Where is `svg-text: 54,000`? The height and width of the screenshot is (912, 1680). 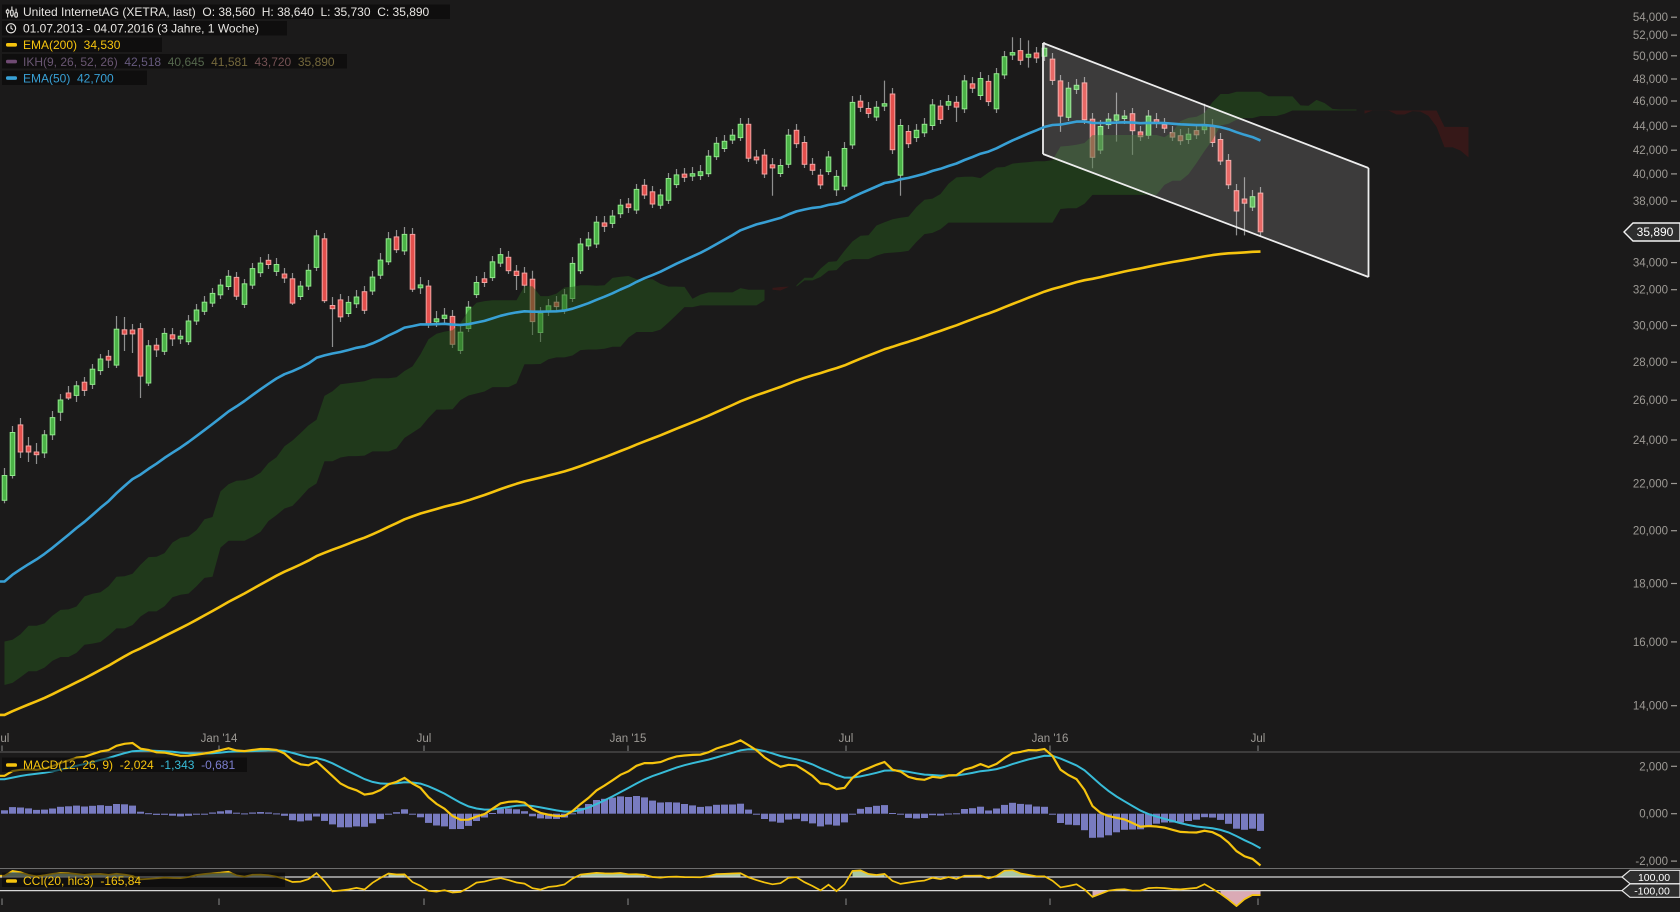 svg-text: 54,000 is located at coordinates (1650, 18).